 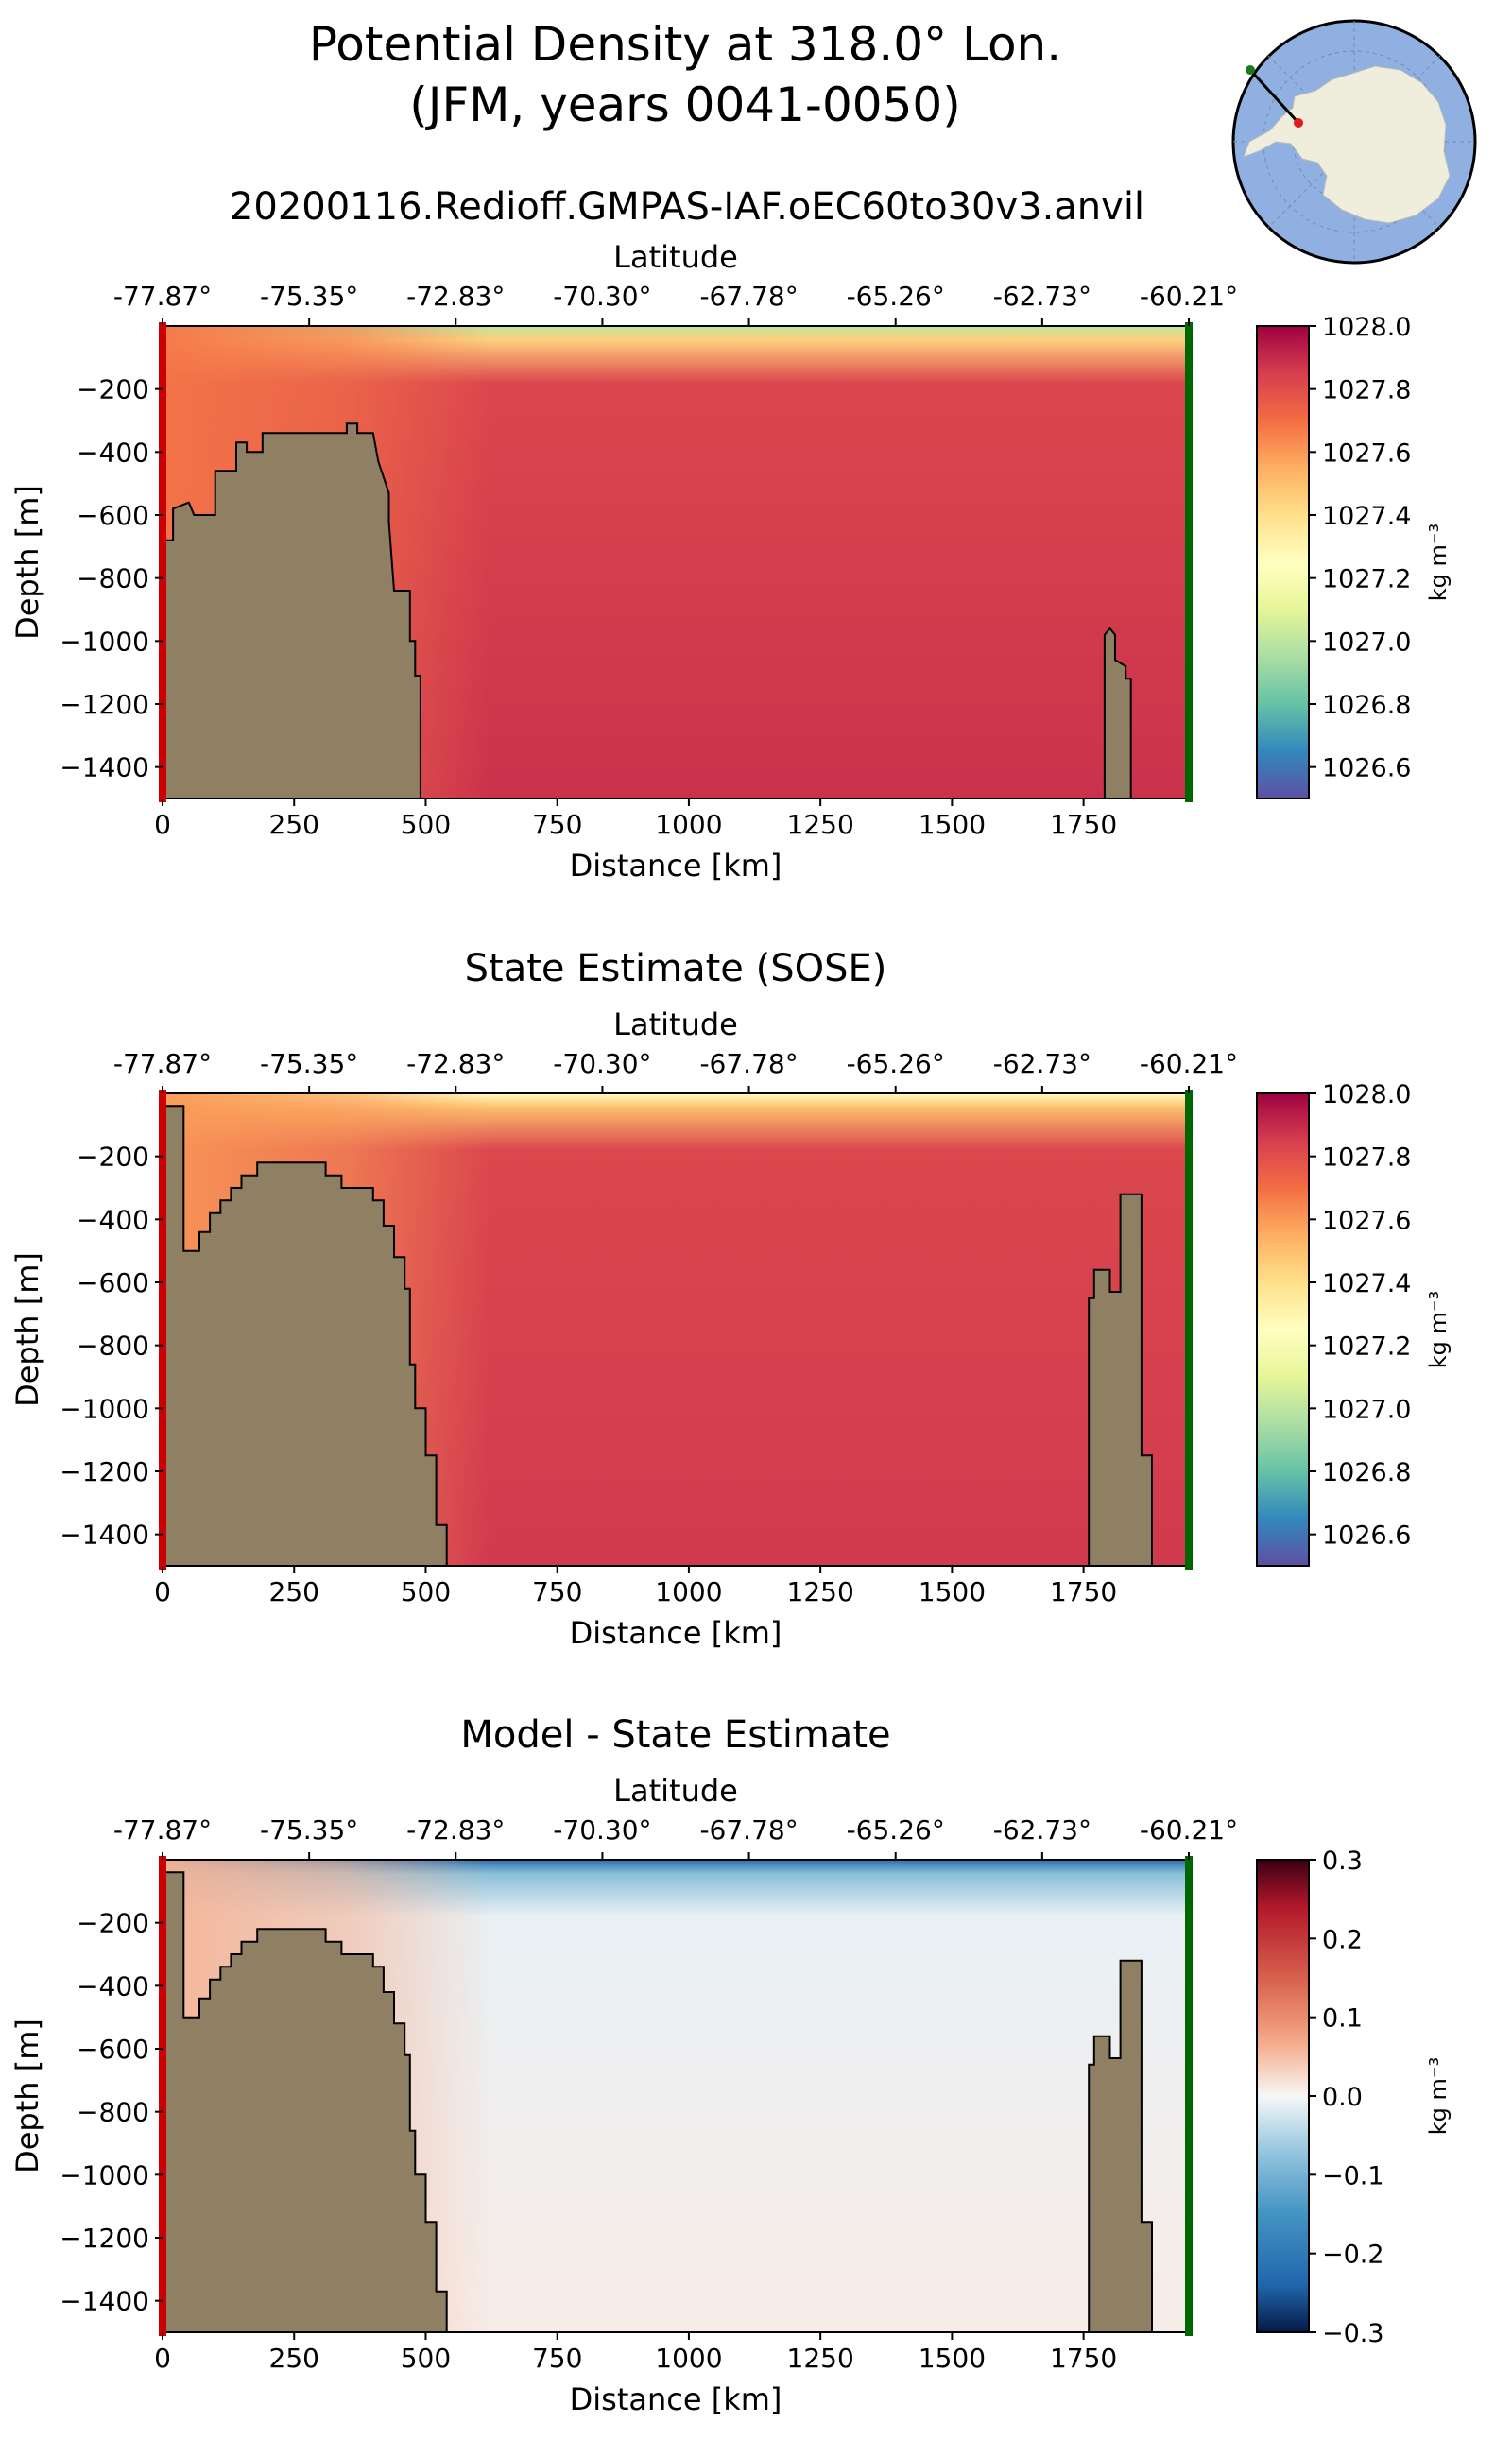 What do you see at coordinates (1250, 70) in the screenshot?
I see `inset-end-marker` at bounding box center [1250, 70].